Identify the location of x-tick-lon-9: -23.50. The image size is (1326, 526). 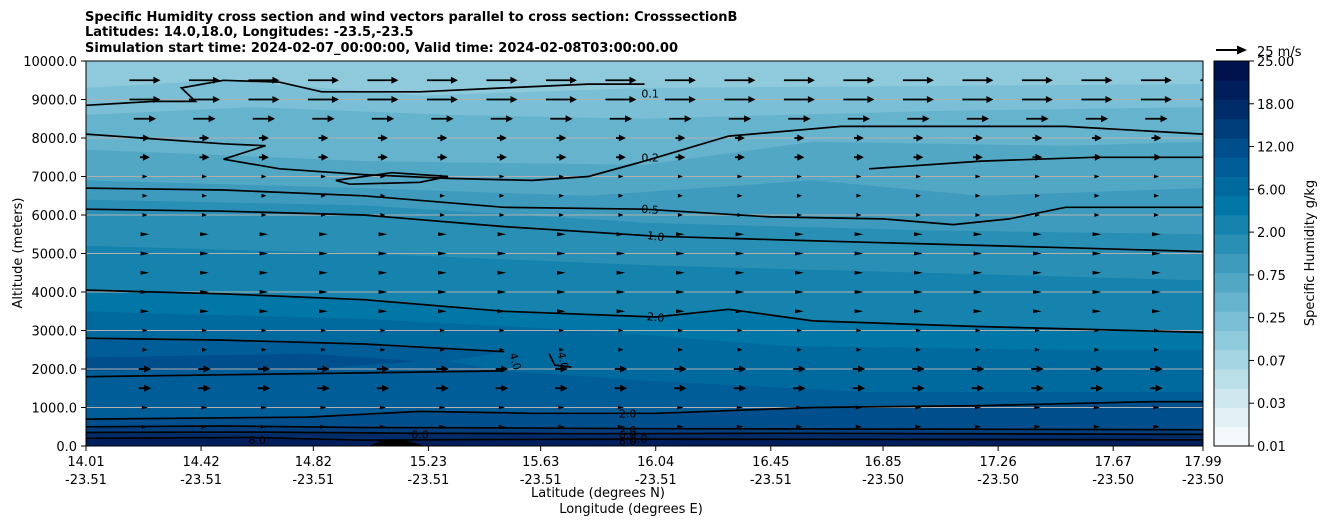
(1113, 480).